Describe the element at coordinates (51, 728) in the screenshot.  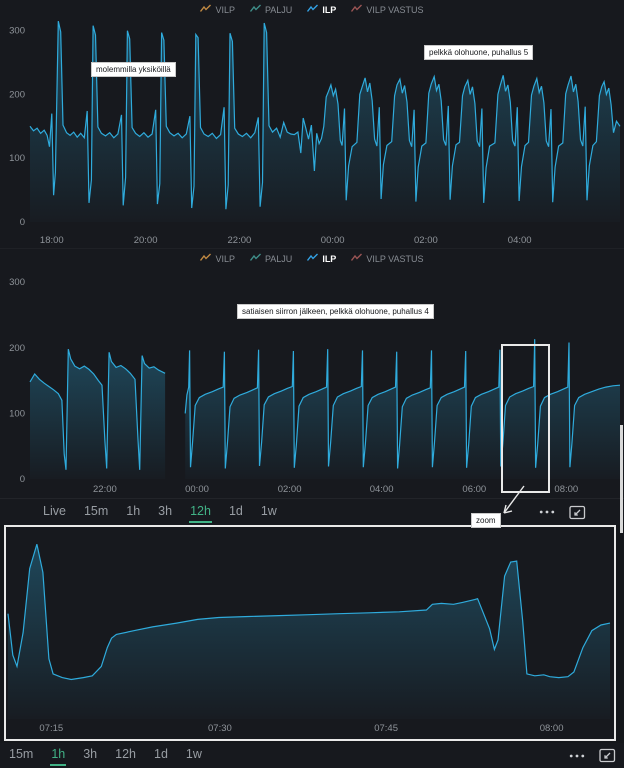
I see `x-axis-tick: 07:15` at that location.